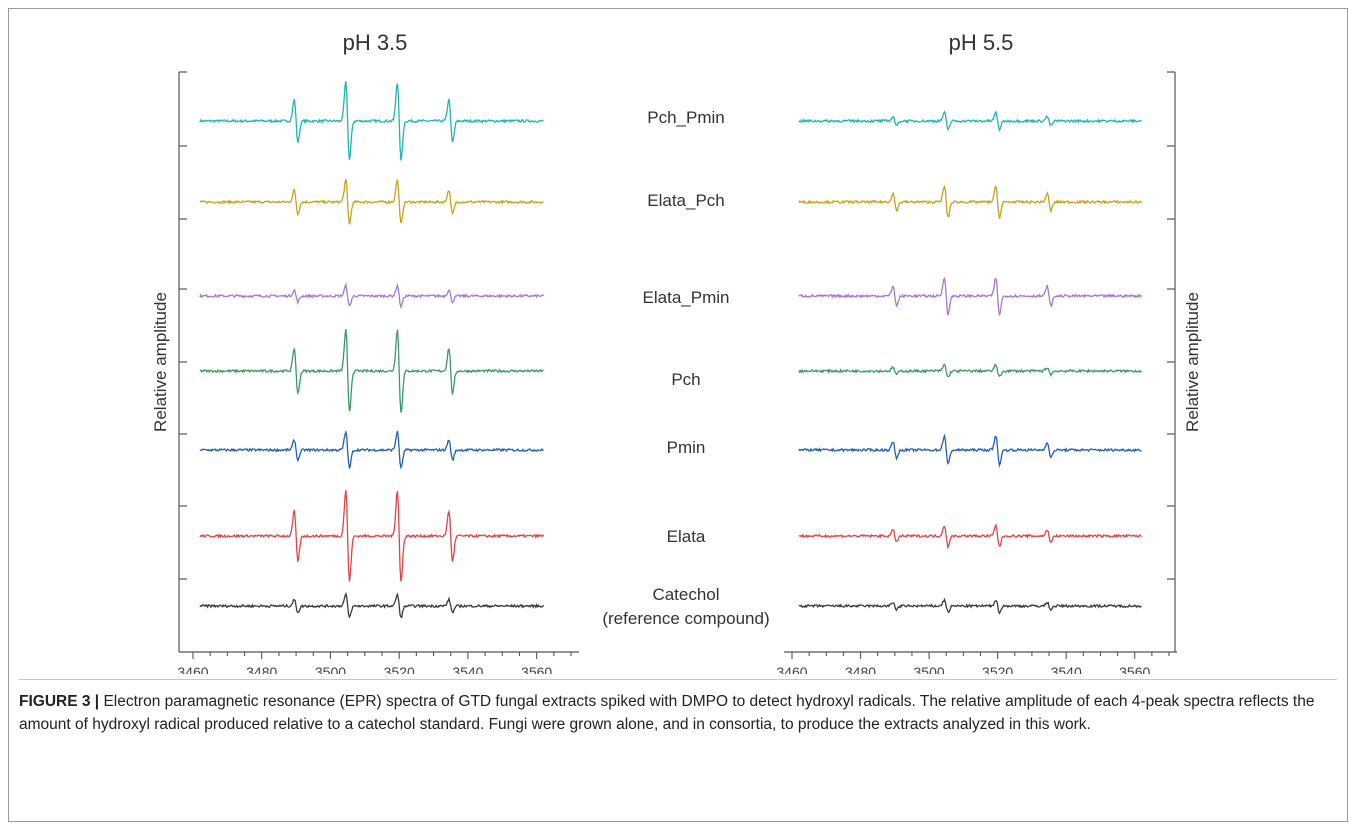 The image size is (1358, 831). What do you see at coordinates (686, 200) in the screenshot?
I see `label-elata-pch: Elata_Pch` at bounding box center [686, 200].